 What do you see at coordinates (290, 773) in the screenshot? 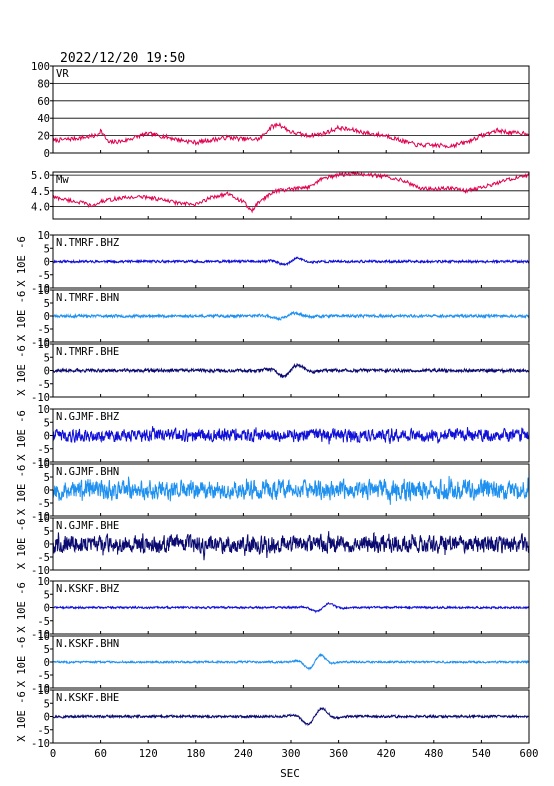
I see `x-axis-label: SEC` at bounding box center [290, 773].